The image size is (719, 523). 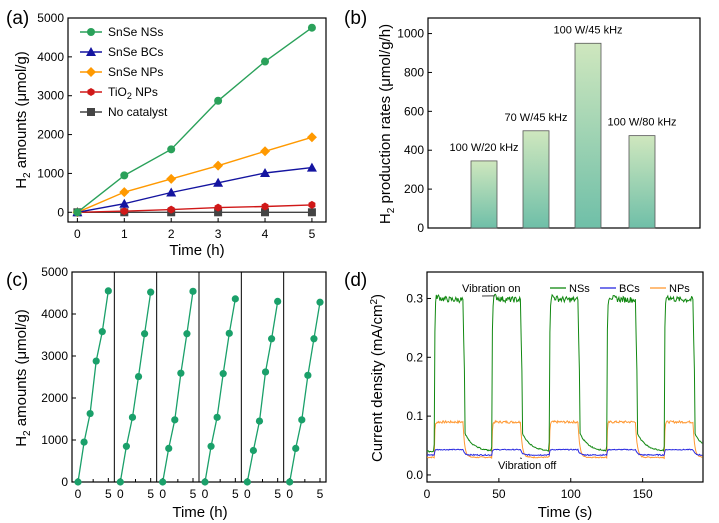 I want to click on a-legend-label: SnSe NPs, so click(x=135, y=72).